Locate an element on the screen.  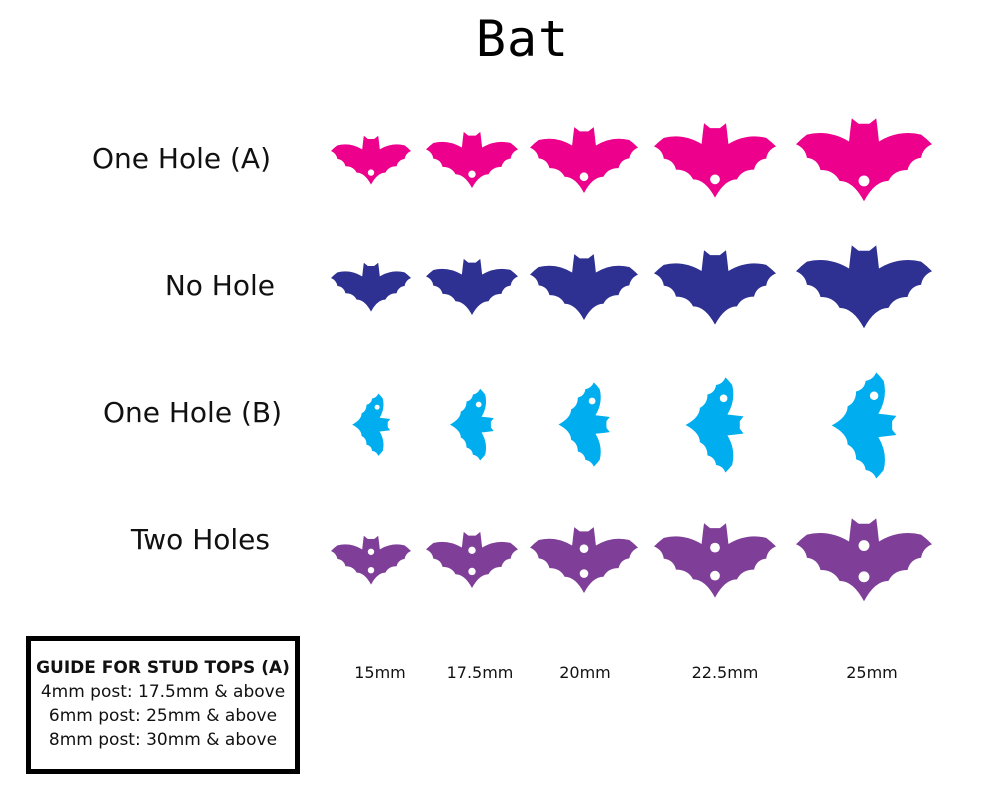
bat-one-hole-a-22-5mm is located at coordinates (715, 160).